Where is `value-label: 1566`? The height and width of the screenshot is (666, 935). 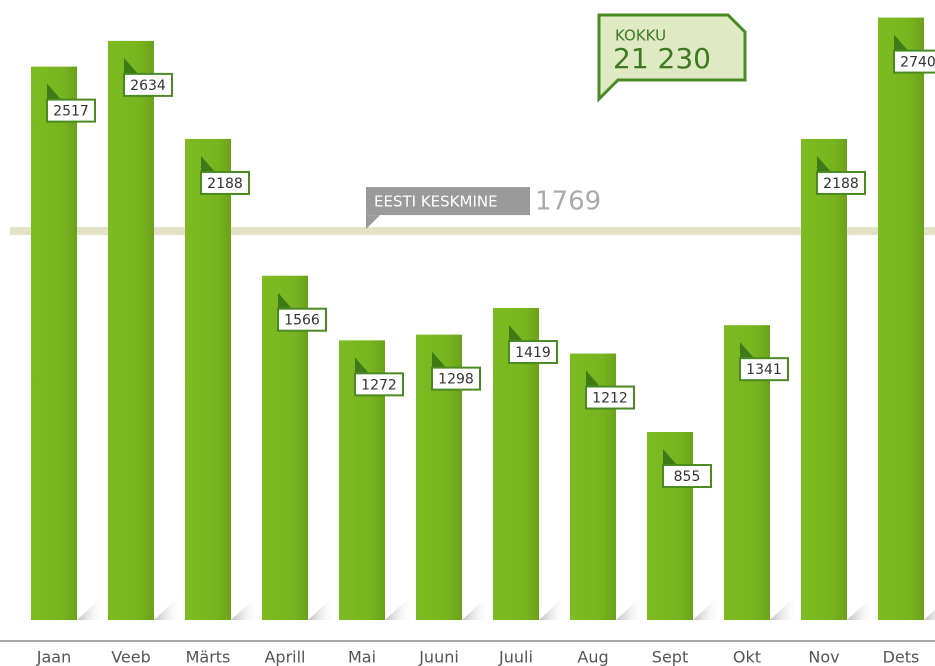 value-label: 1566 is located at coordinates (302, 321).